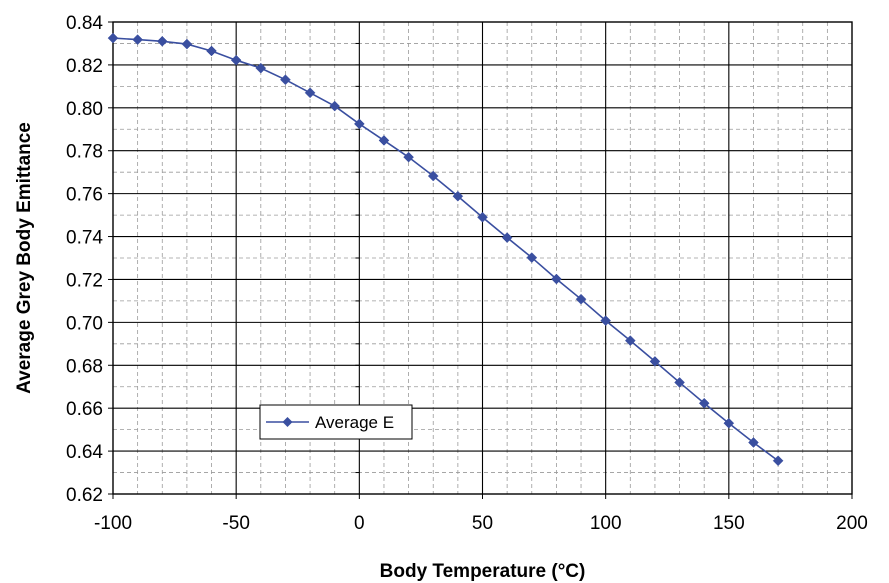 Image resolution: width=889 pixels, height=583 pixels. Describe the element at coordinates (852, 523) in the screenshot. I see `x-tick-label: 200` at that location.